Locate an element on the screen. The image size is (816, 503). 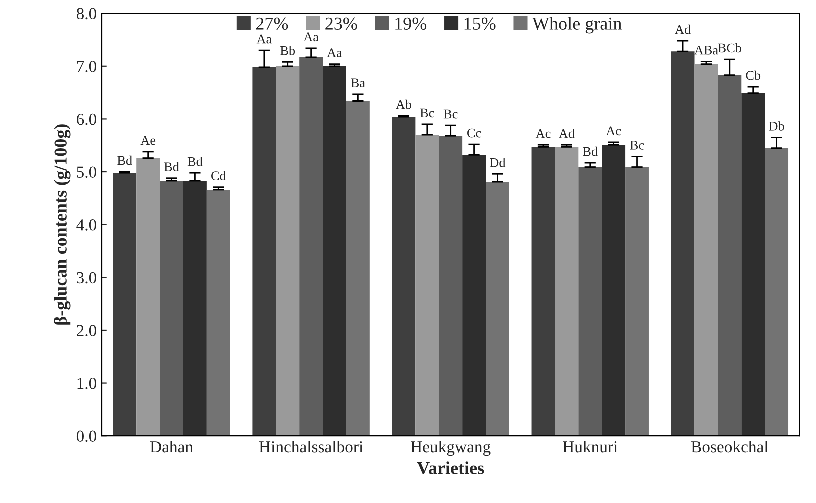
legend-label: 23% is located at coordinates (342, 24).